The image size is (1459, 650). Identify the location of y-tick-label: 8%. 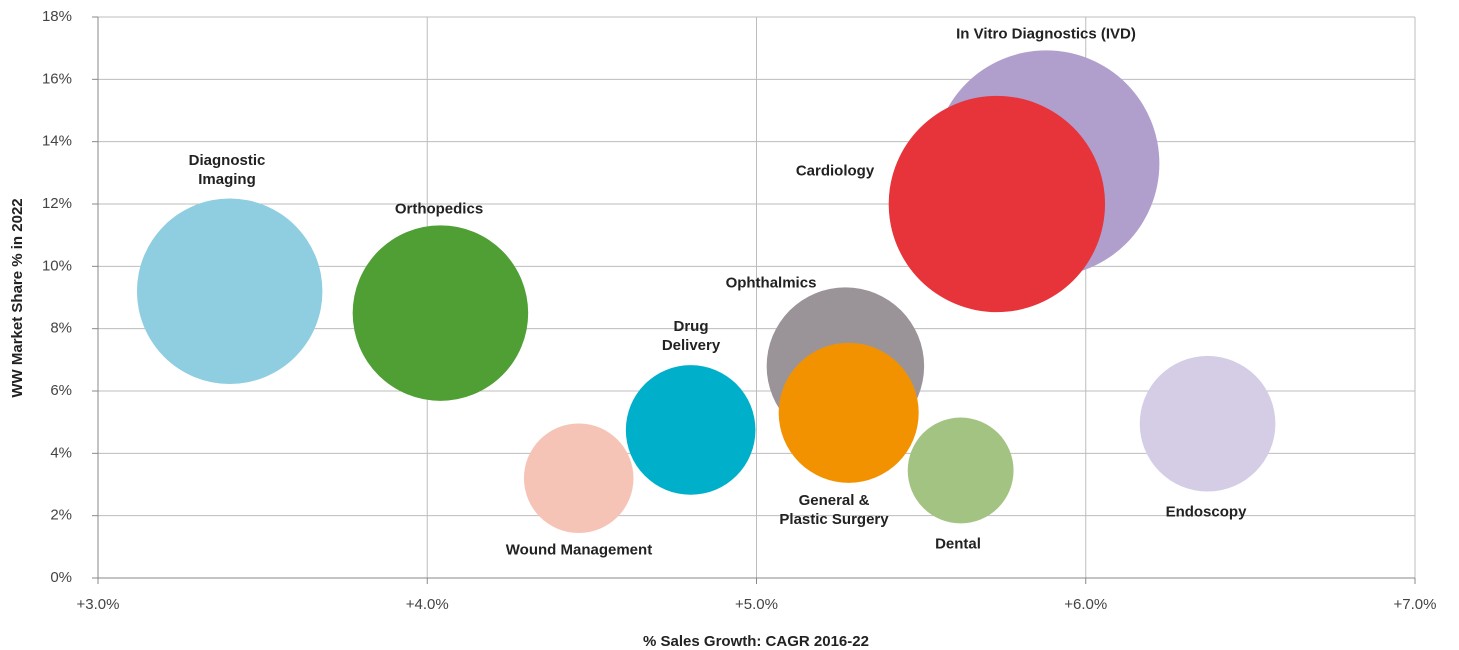
(61, 328).